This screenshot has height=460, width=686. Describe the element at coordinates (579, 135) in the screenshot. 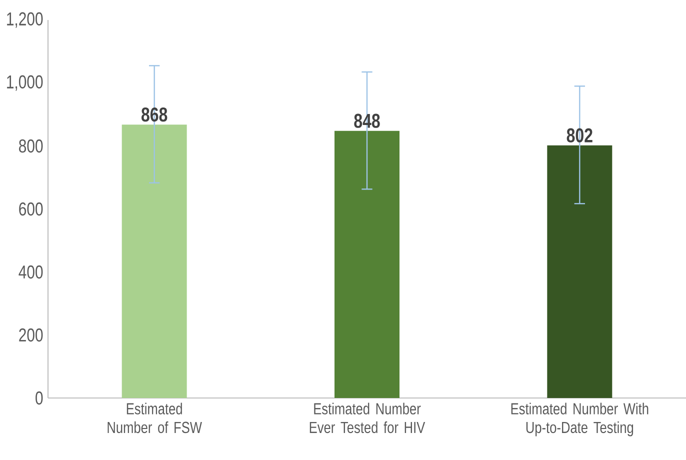

I see `data-label: 802` at that location.